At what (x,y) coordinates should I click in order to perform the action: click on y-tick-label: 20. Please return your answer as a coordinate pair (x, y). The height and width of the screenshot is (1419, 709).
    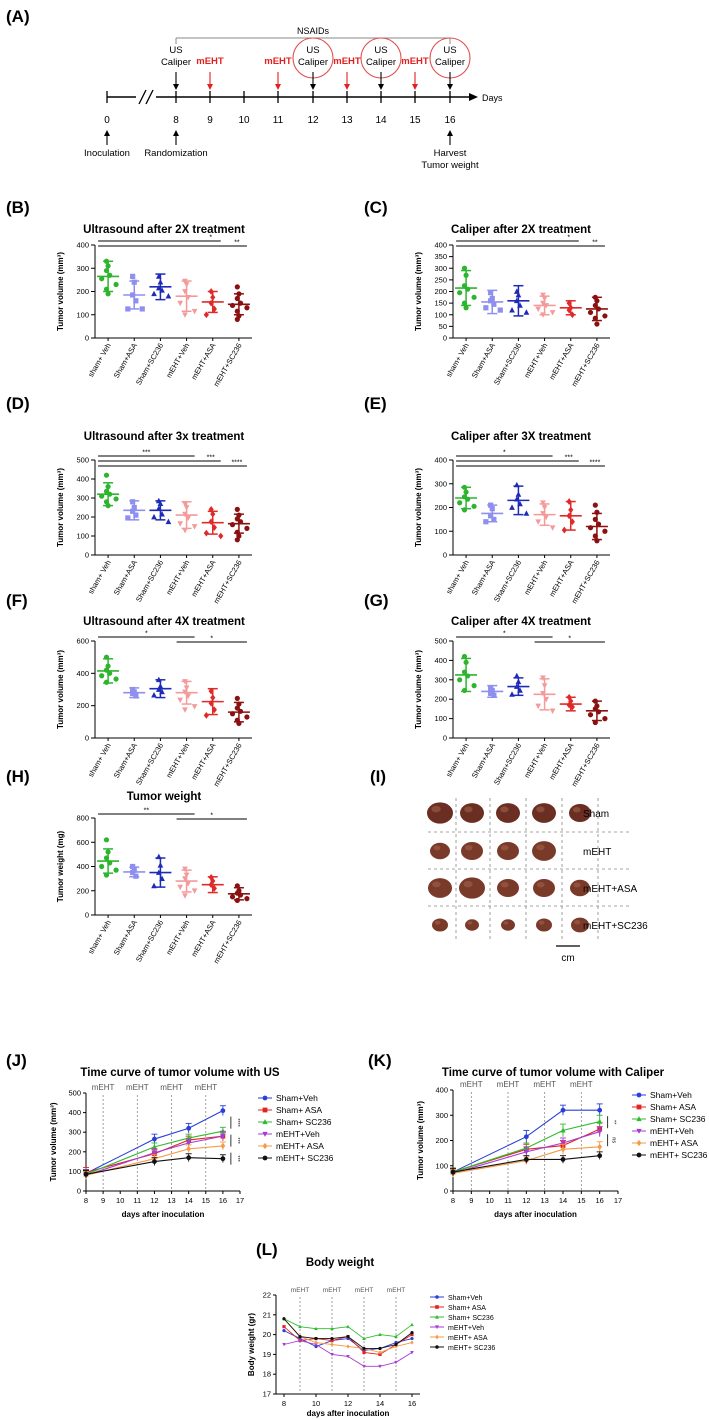
    Looking at the image, I should click on (267, 1334).